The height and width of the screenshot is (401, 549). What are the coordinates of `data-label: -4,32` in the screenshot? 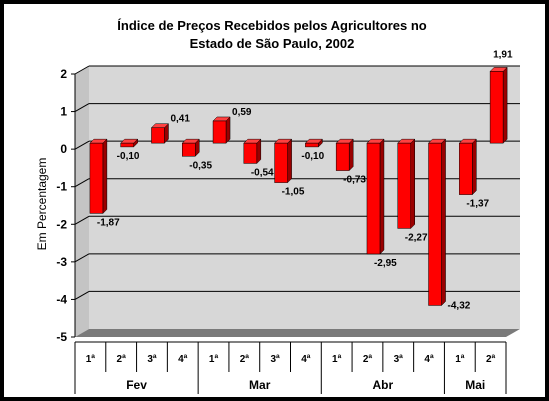 It's located at (459, 305).